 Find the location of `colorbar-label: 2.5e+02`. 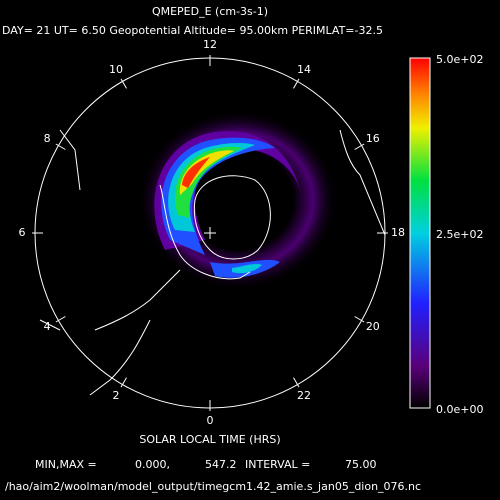

colorbar-label: 2.5e+02 is located at coordinates (459, 234).